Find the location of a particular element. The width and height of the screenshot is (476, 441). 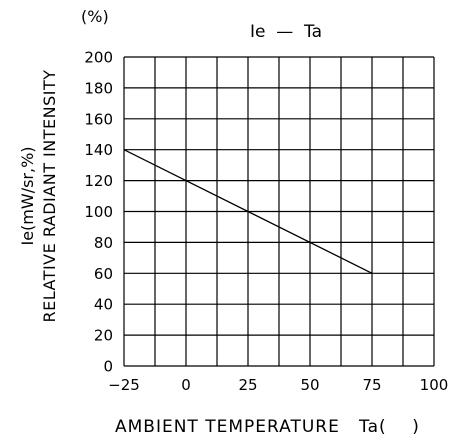

y-tick-label: 80 is located at coordinates (103, 243).